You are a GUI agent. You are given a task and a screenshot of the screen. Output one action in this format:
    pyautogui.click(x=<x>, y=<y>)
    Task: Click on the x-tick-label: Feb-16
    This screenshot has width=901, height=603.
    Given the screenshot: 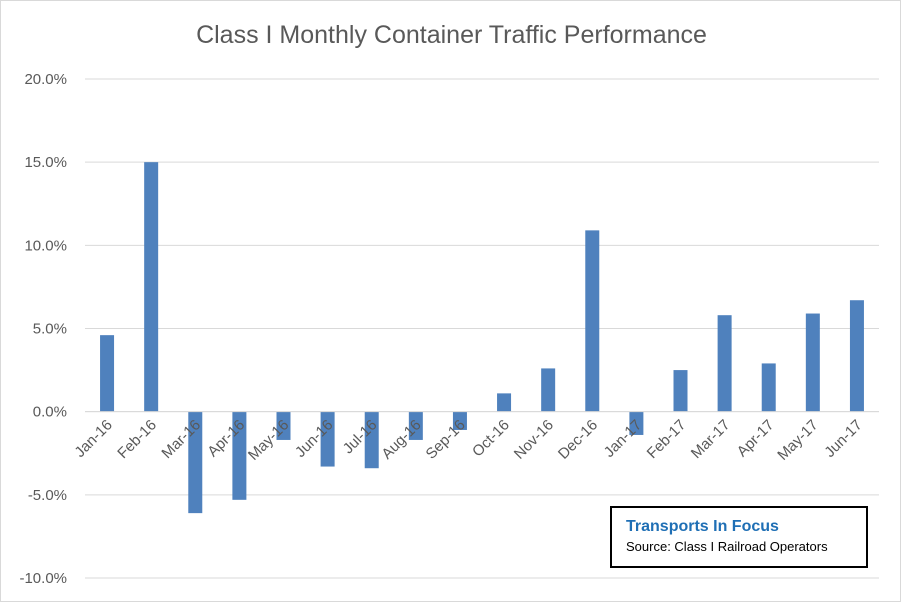 What is the action you would take?
    pyautogui.click(x=137, y=439)
    